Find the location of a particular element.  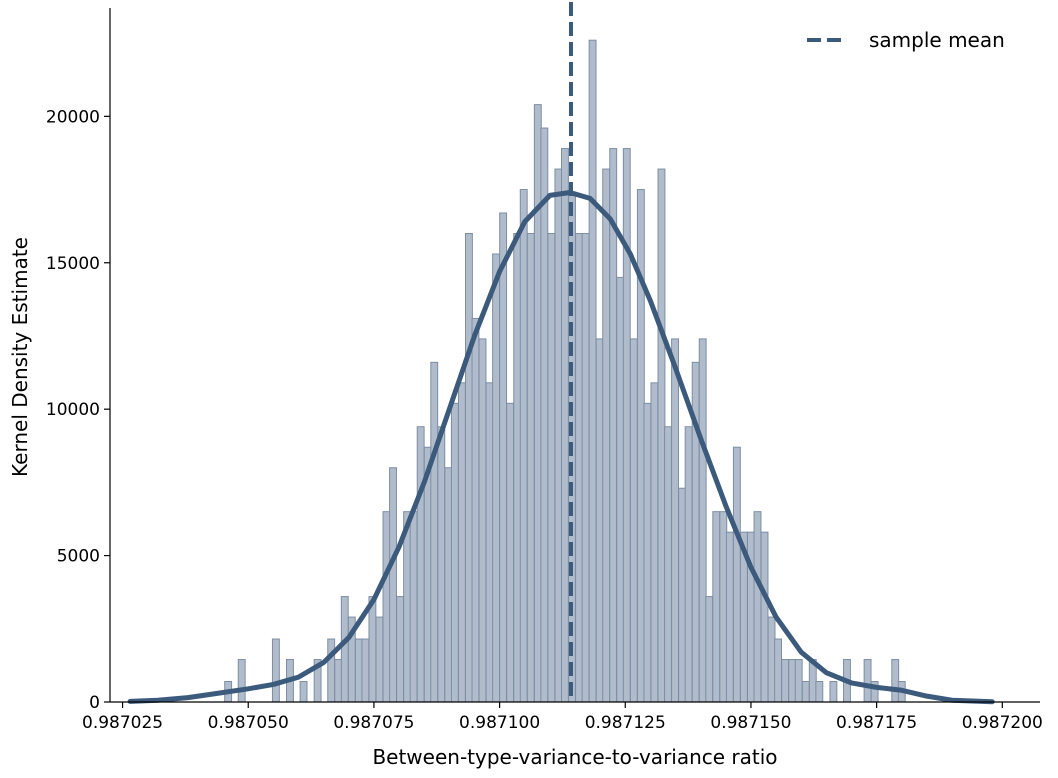

x-tick-label: 0.987175 is located at coordinates (876, 723).